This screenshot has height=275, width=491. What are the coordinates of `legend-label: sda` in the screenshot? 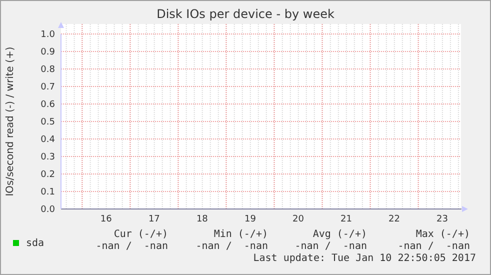 It's located at (35, 243).